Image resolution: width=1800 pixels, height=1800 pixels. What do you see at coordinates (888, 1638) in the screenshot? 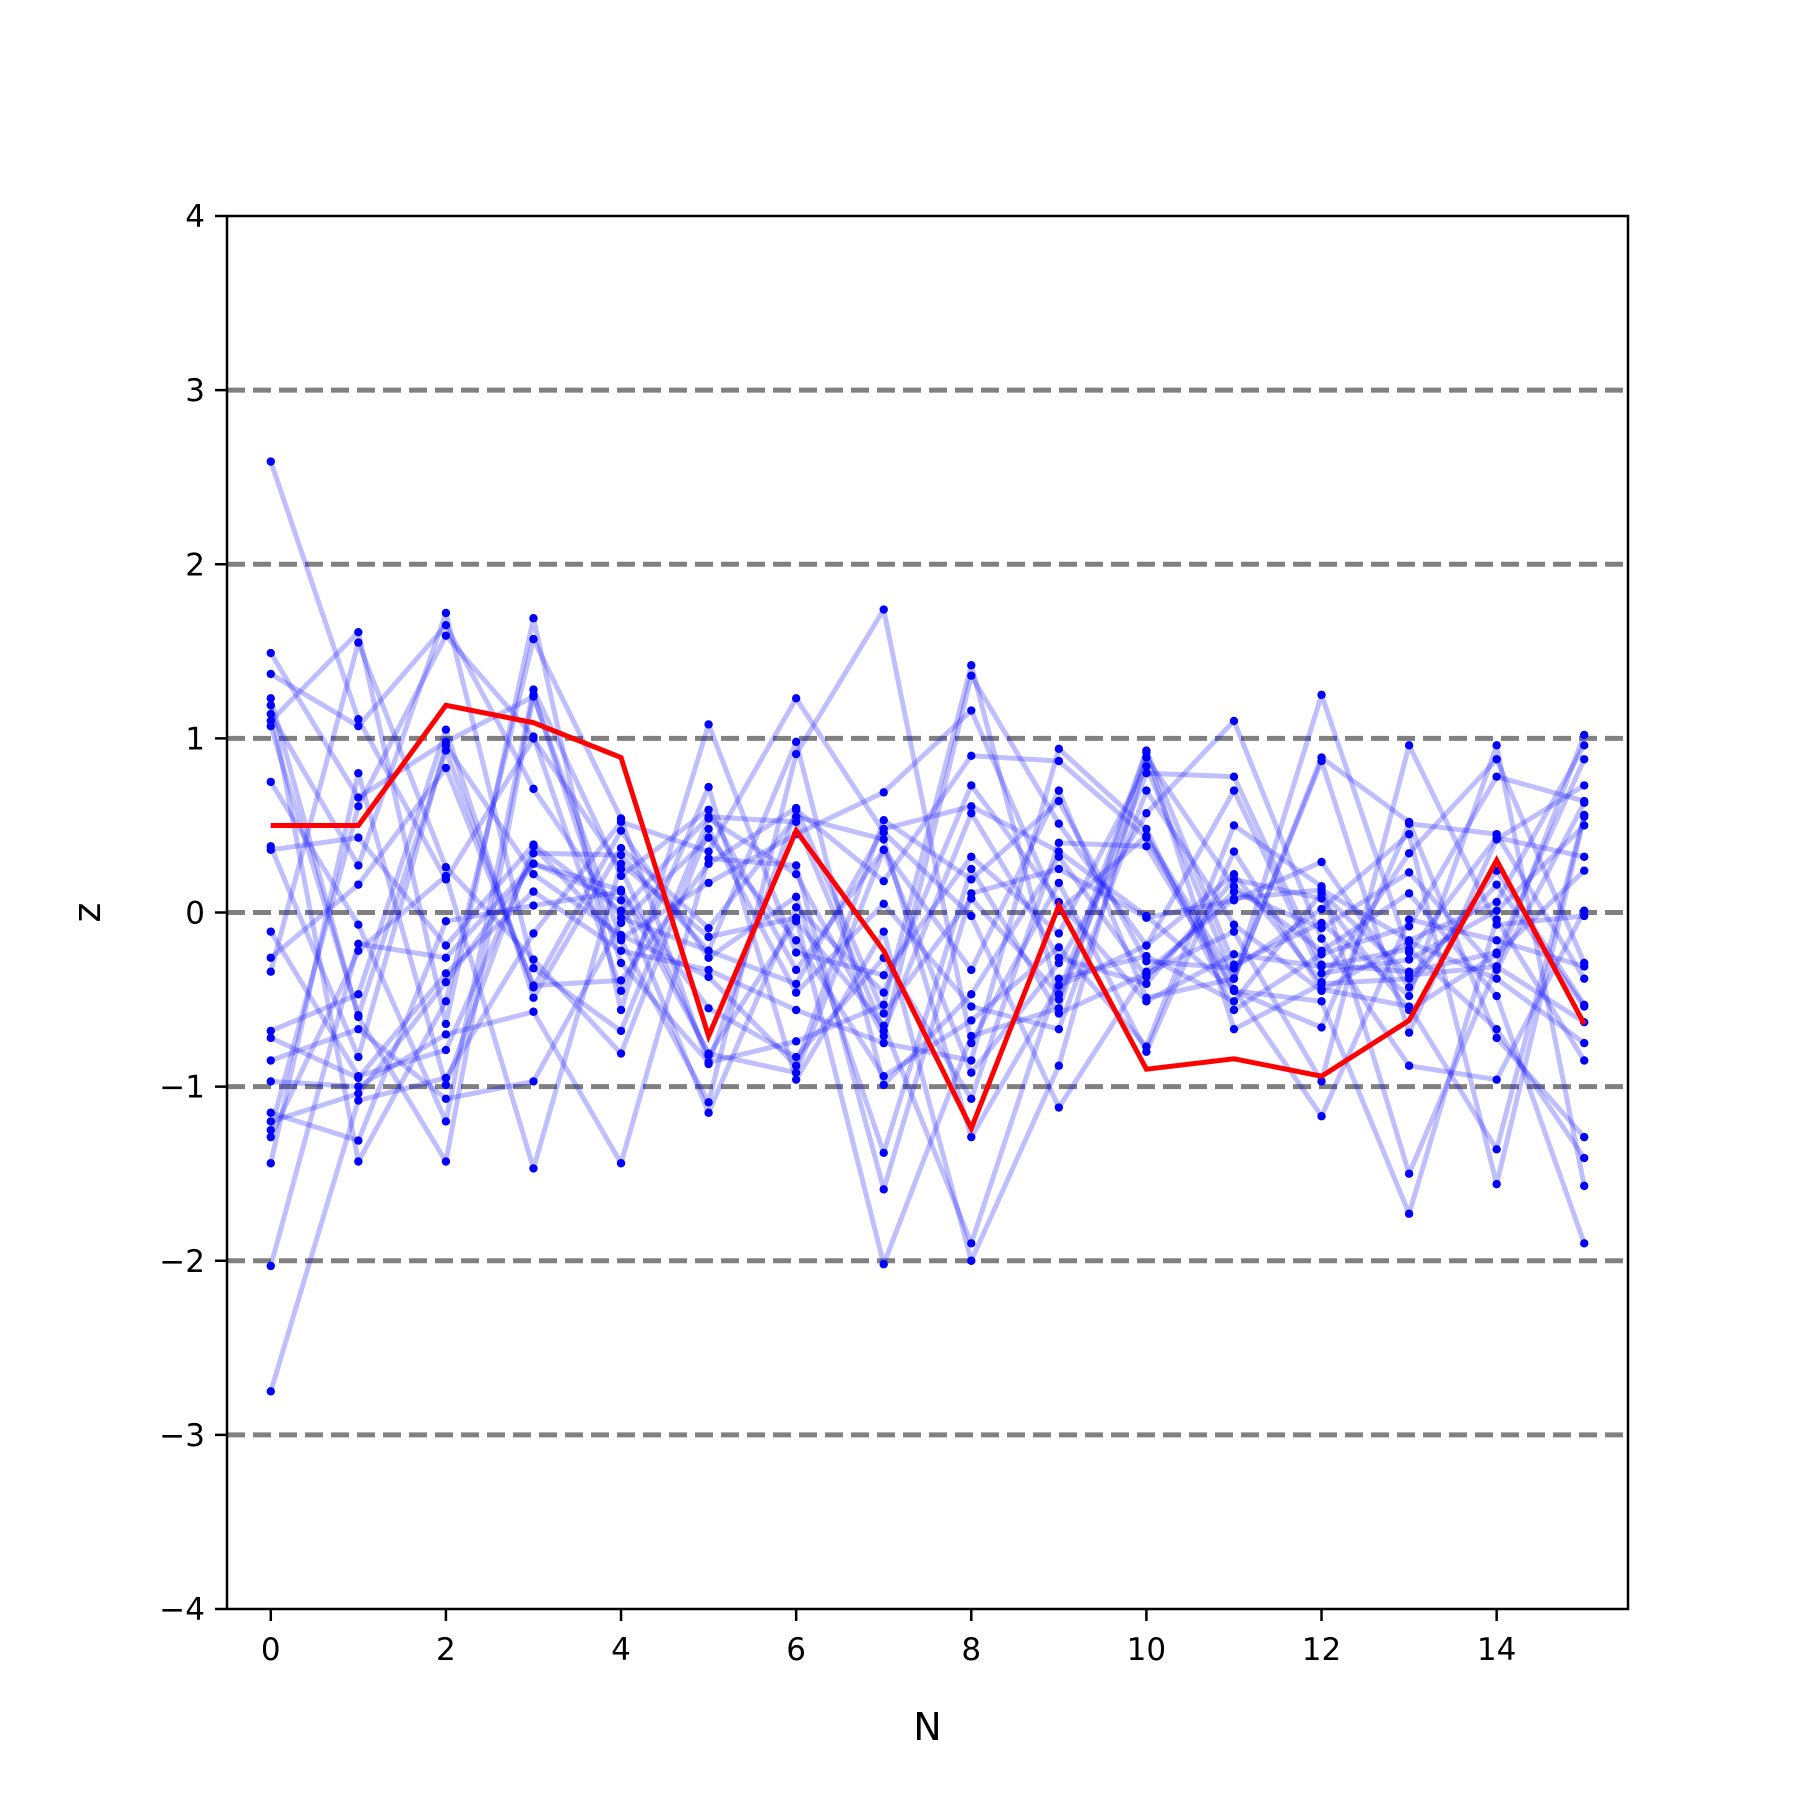
I see `x-axis-ticks: 0 2 4 6 8 10 12 14` at bounding box center [888, 1638].